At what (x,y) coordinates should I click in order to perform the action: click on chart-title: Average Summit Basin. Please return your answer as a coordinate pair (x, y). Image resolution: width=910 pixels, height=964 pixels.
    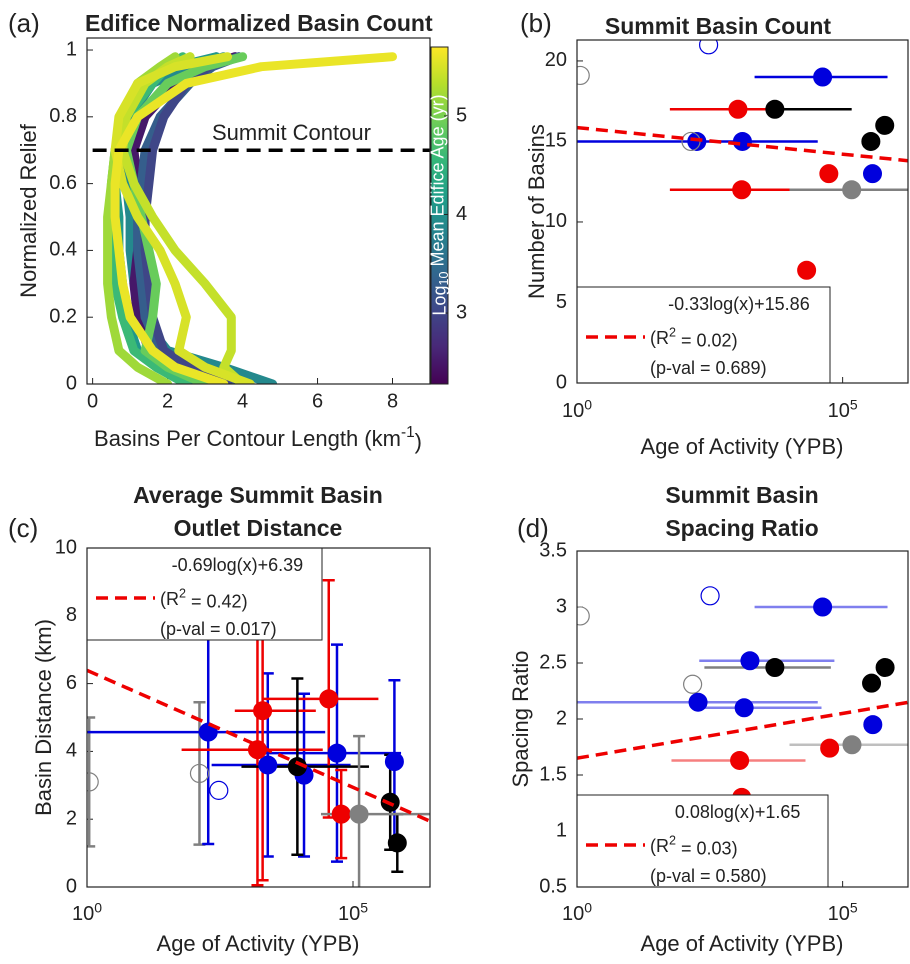
    Looking at the image, I should click on (258, 495).